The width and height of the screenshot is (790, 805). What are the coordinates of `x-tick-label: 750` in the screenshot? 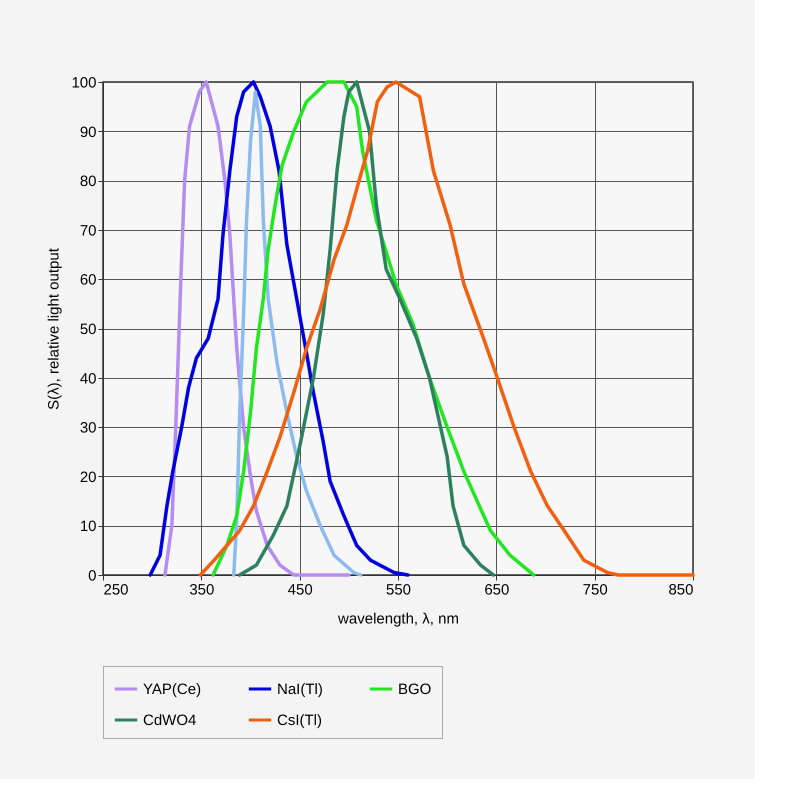 It's located at (595, 590).